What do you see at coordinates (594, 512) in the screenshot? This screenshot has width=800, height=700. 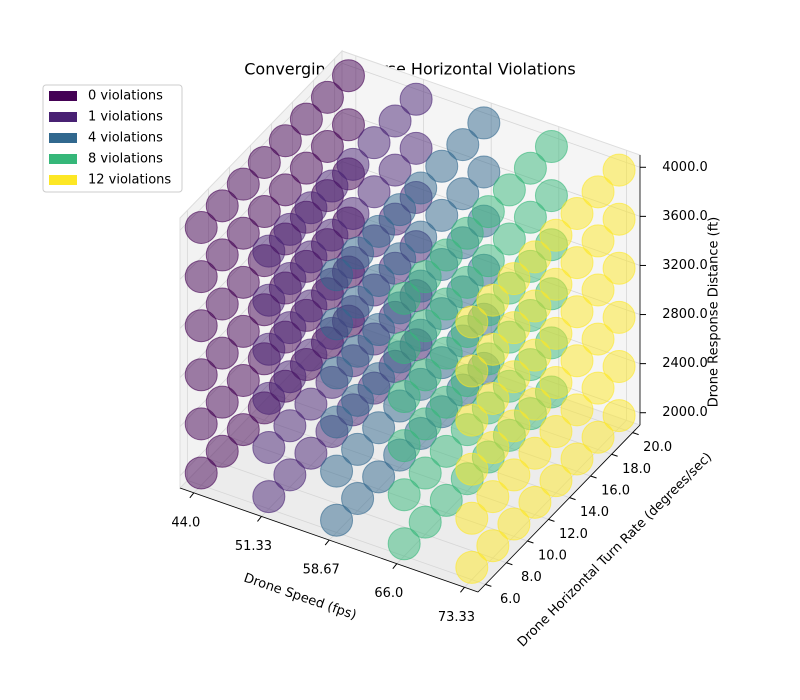 I see `y-tick-label: 14.0` at bounding box center [594, 512].